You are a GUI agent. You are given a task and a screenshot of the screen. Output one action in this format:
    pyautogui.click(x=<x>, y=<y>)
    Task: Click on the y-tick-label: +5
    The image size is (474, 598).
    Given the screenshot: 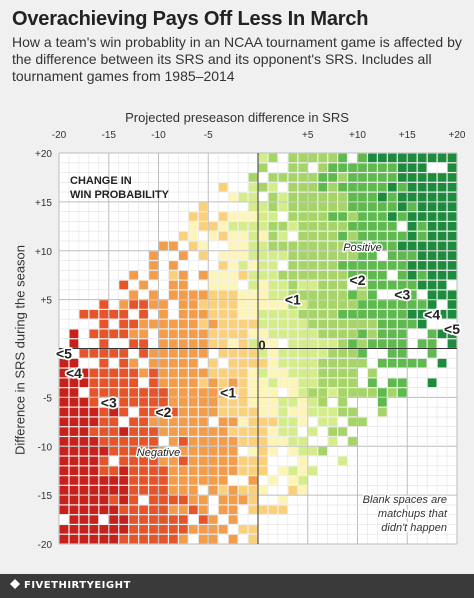 What is the action you would take?
    pyautogui.click(x=47, y=301)
    